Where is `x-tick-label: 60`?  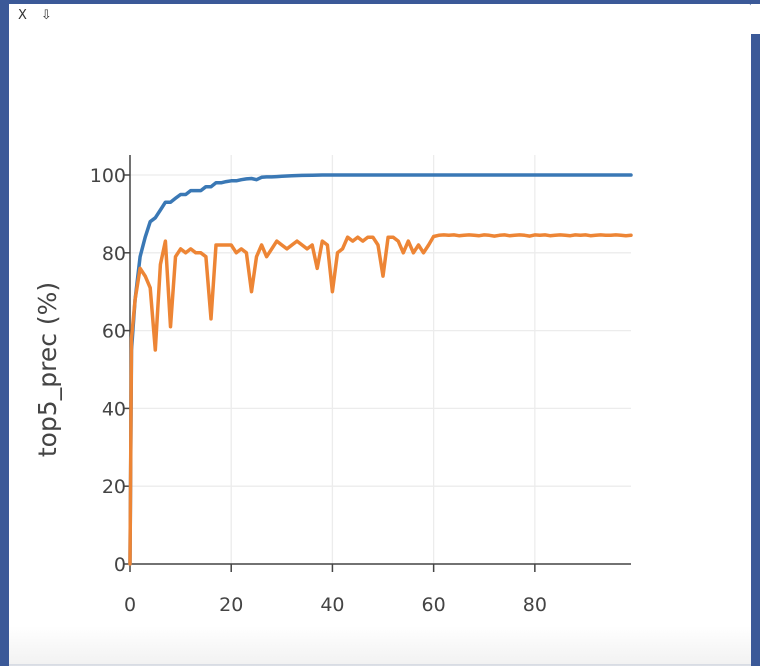 x-tick-label: 60 is located at coordinates (434, 605).